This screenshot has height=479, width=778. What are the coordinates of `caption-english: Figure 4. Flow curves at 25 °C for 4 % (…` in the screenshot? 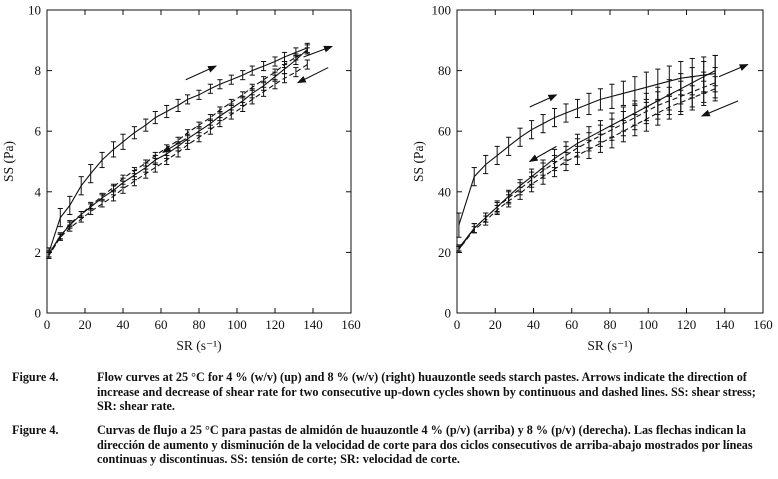 It's located at (393, 393).